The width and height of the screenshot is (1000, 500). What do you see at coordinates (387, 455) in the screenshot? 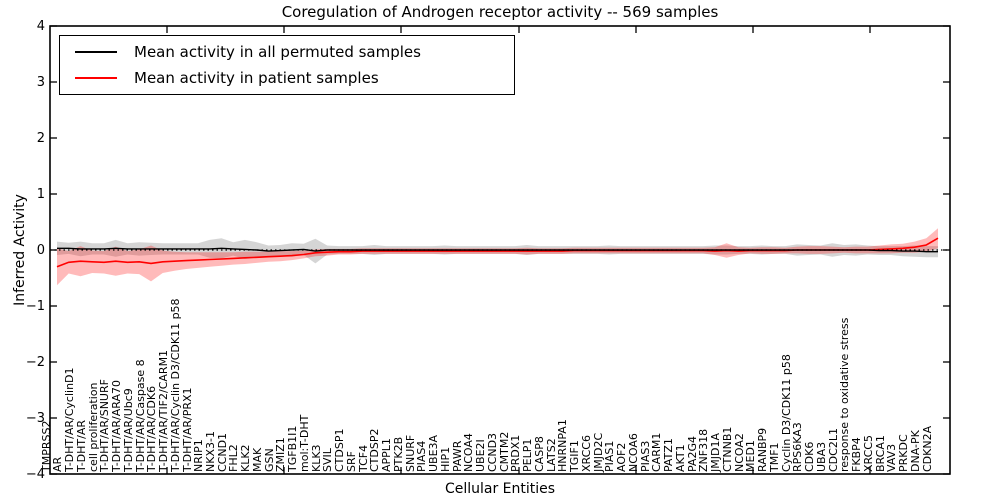
I see `x-tick-label: APPL1` at bounding box center [387, 455].